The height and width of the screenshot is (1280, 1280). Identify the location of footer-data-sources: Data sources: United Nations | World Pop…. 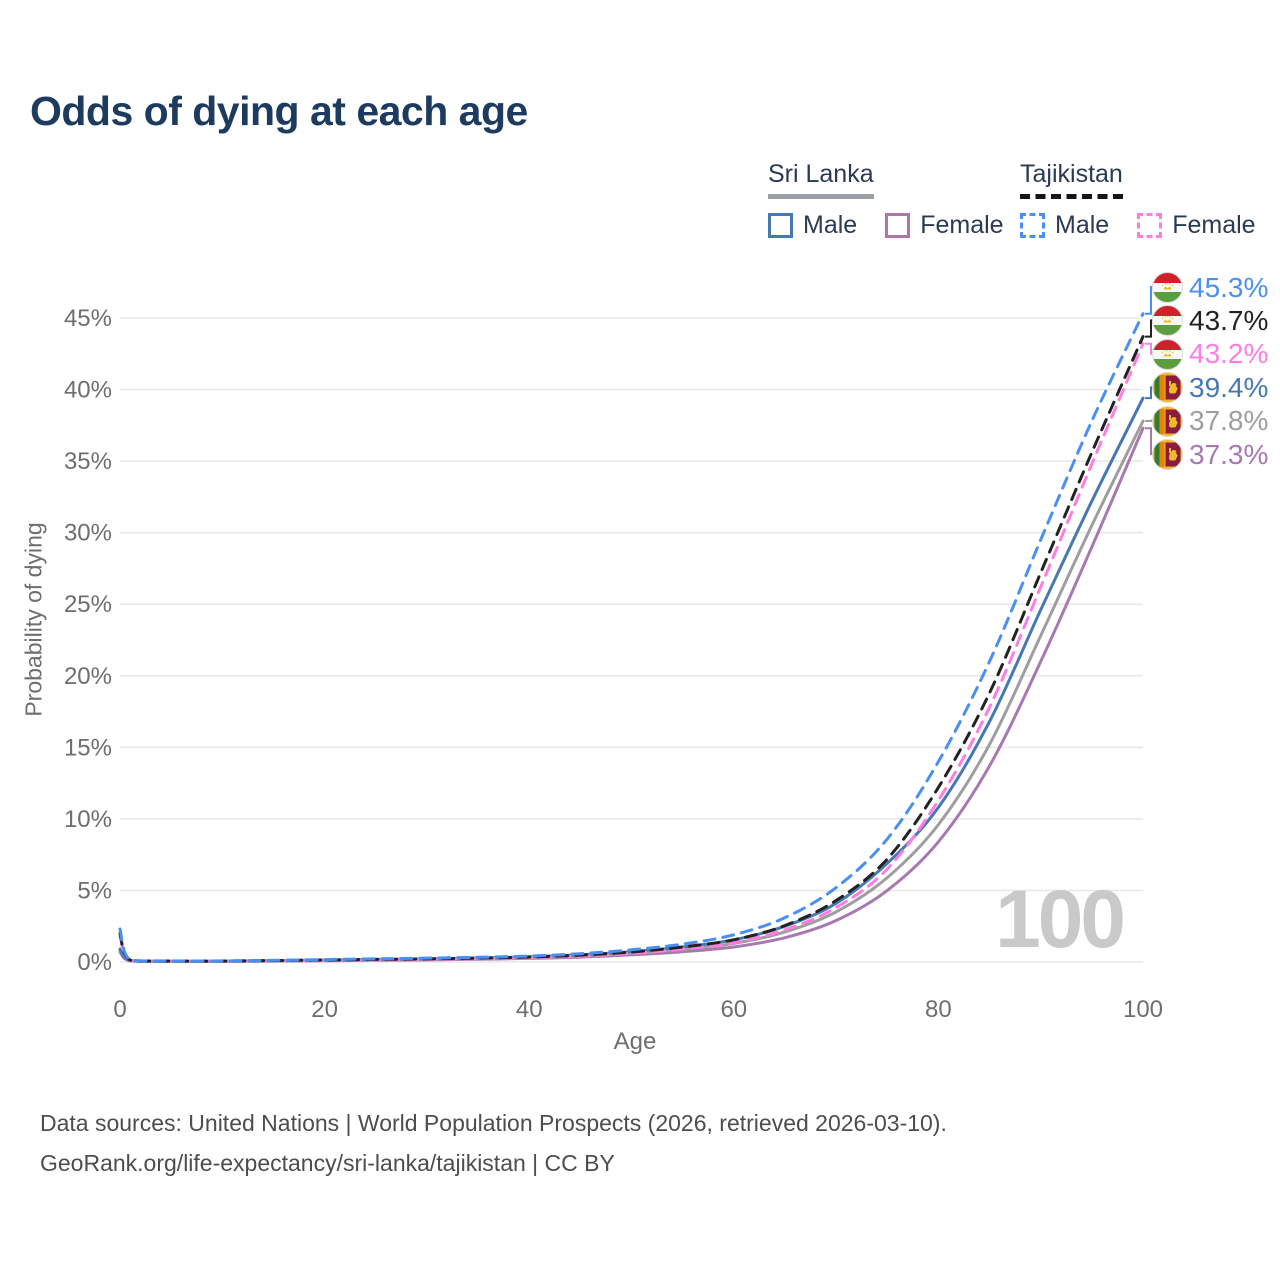
(493, 1123).